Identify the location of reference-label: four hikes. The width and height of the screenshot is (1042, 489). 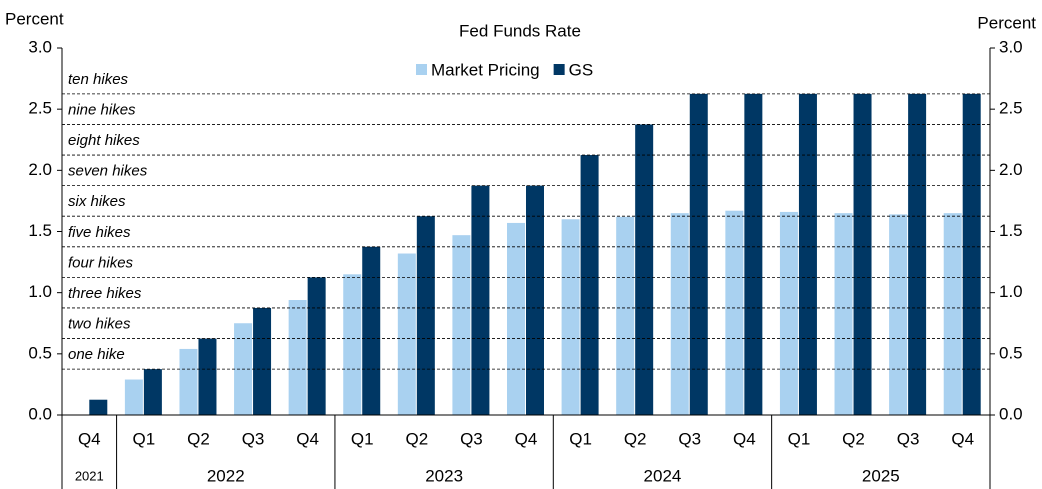
(101, 262).